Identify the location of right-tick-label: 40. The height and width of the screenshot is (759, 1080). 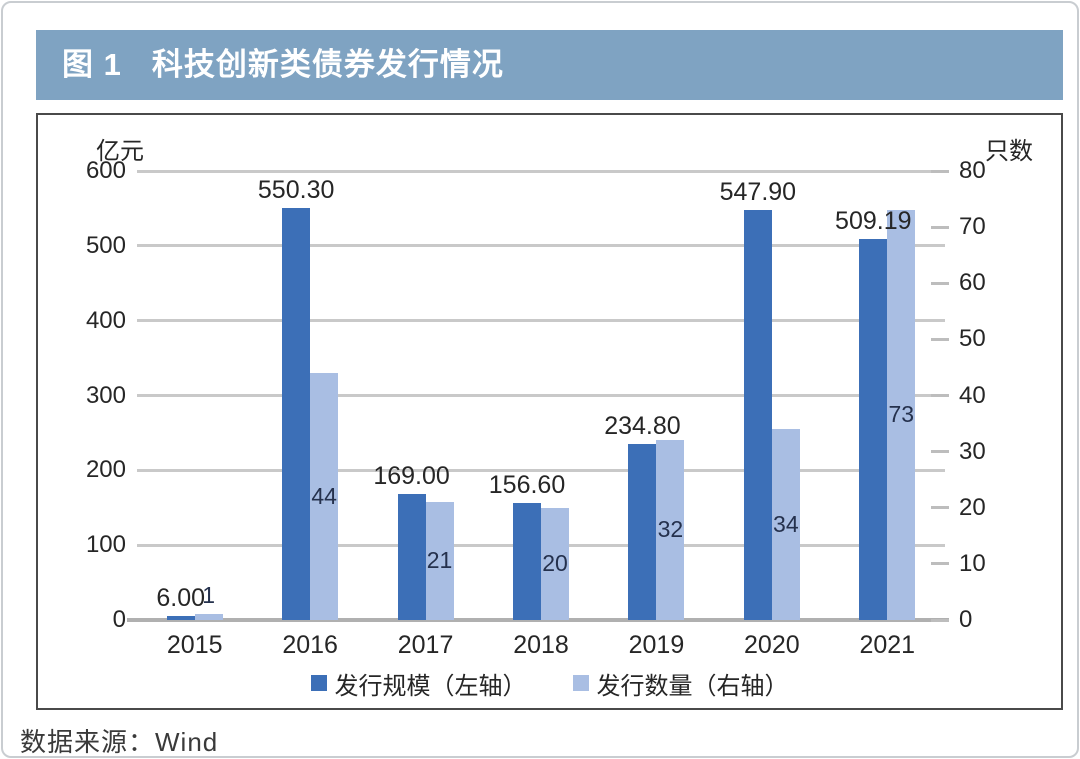
(972, 395).